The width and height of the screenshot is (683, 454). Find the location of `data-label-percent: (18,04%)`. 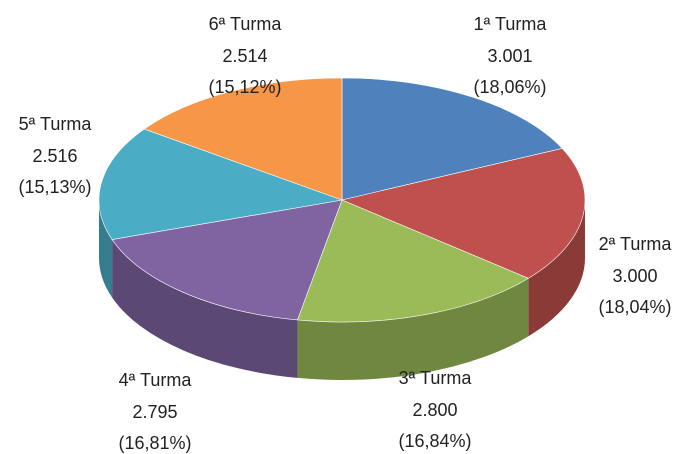

data-label-percent: (18,04%) is located at coordinates (634, 307).